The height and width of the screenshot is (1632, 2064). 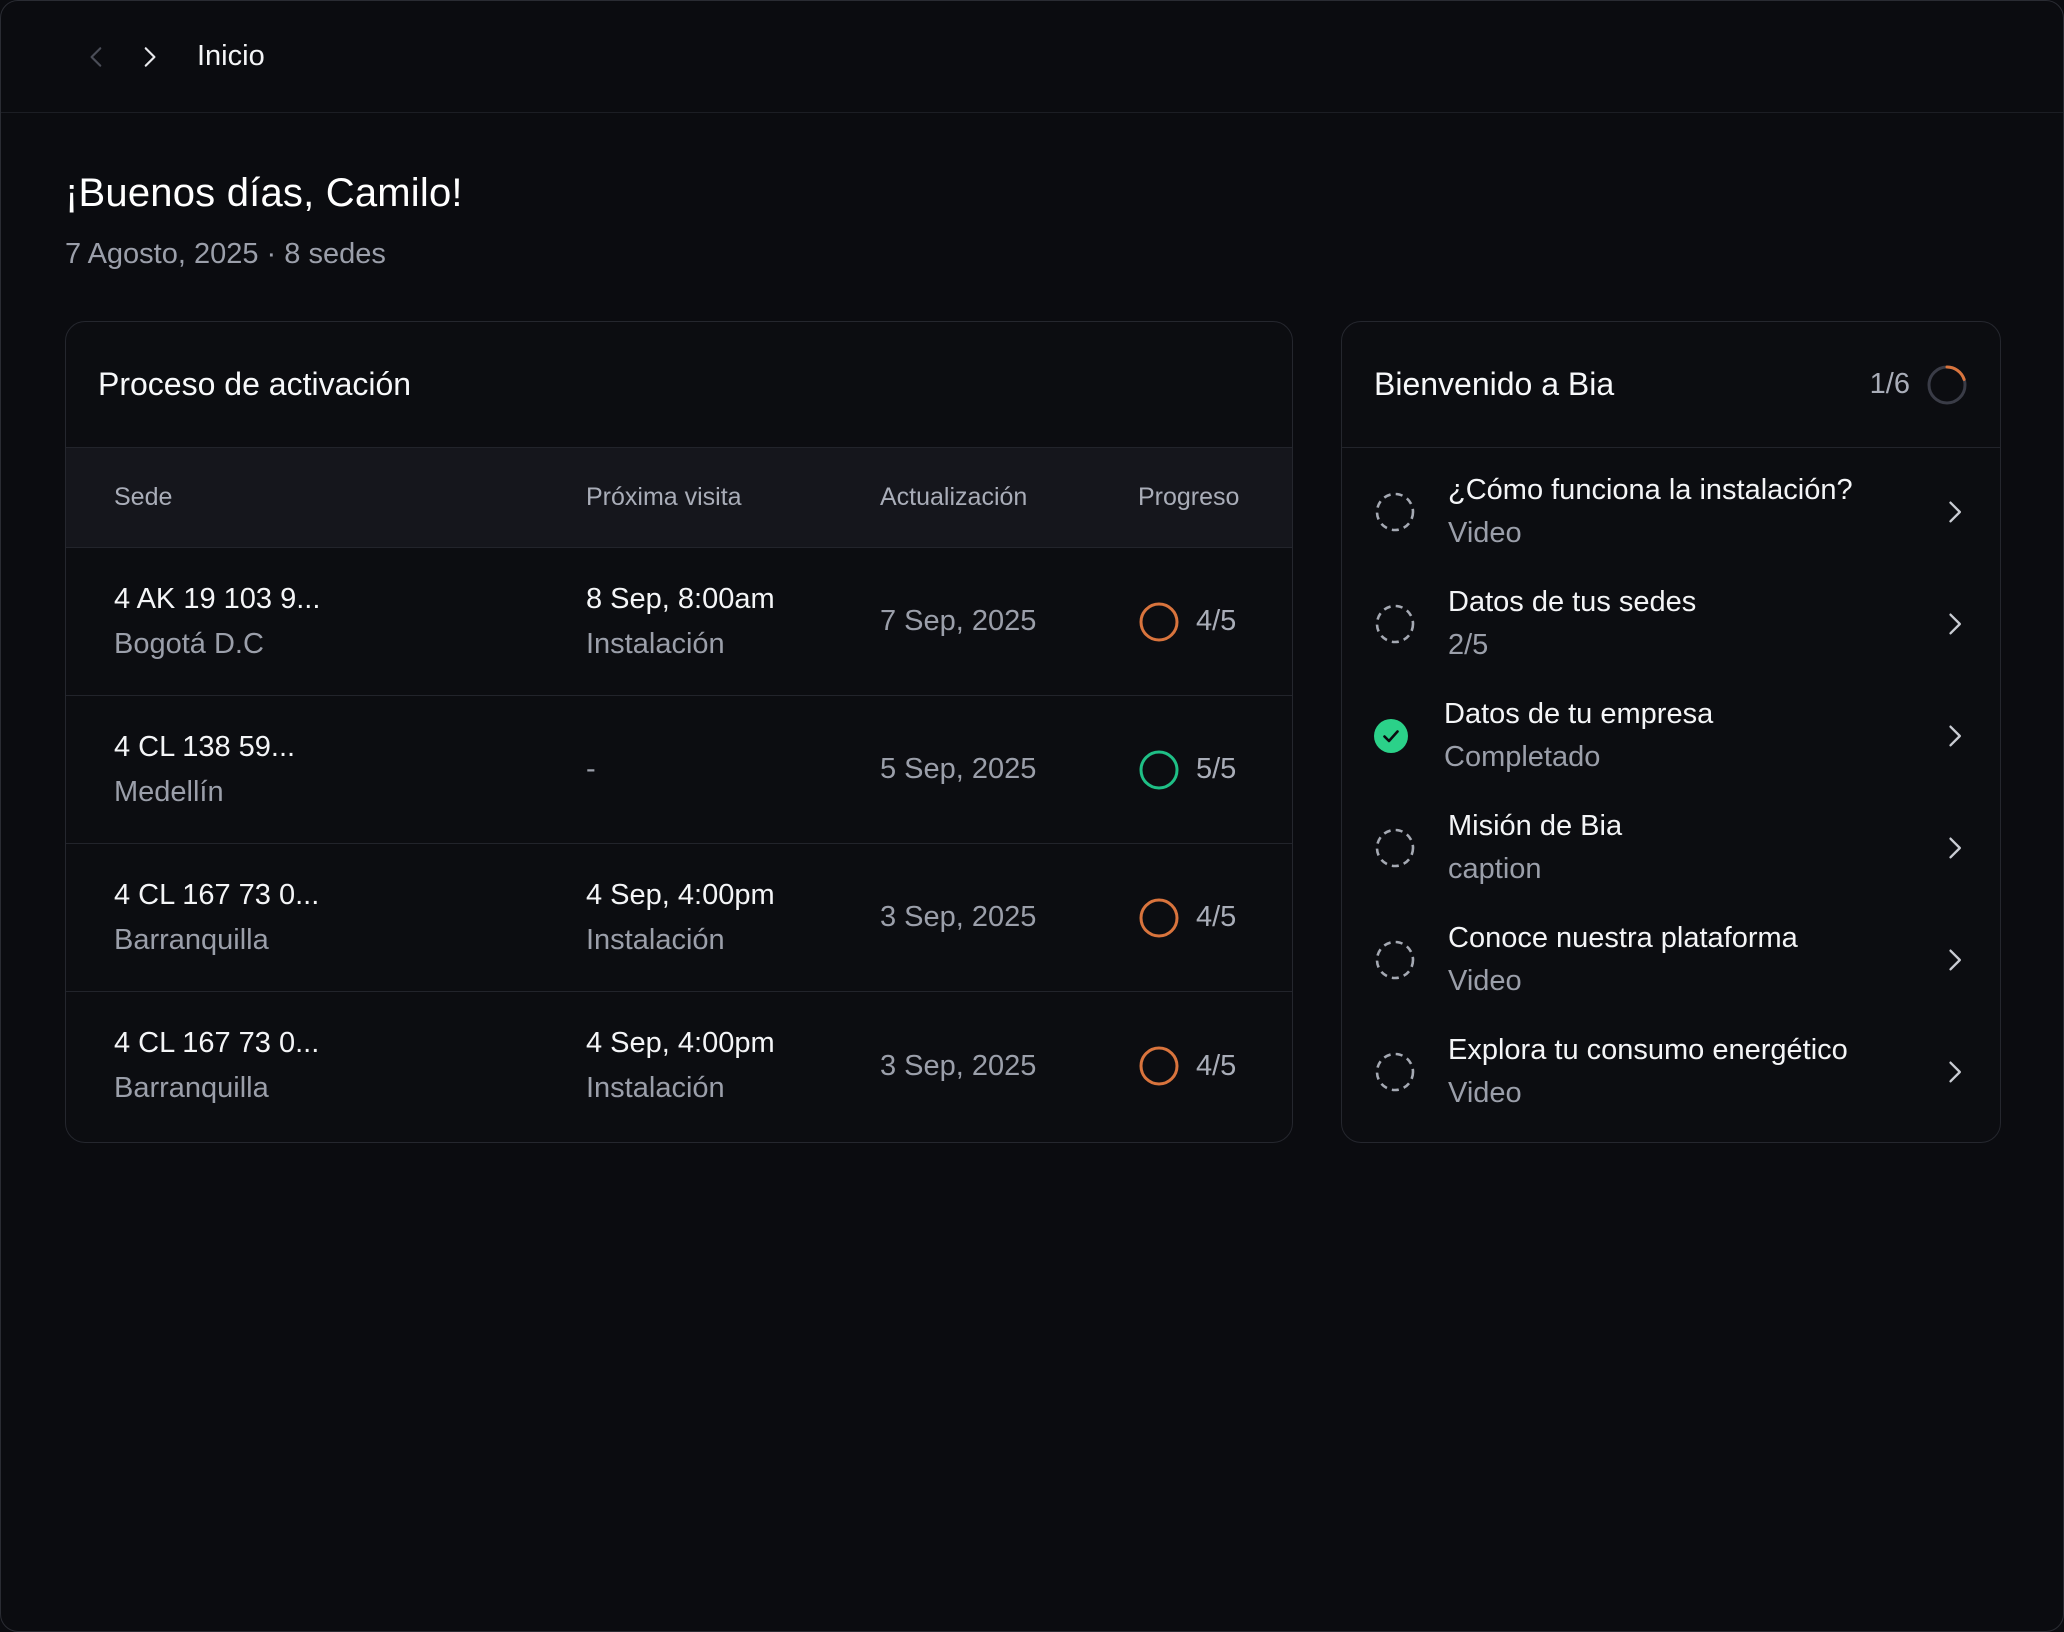 I want to click on welcome-progress-count: 1/6, so click(x=1889, y=384).